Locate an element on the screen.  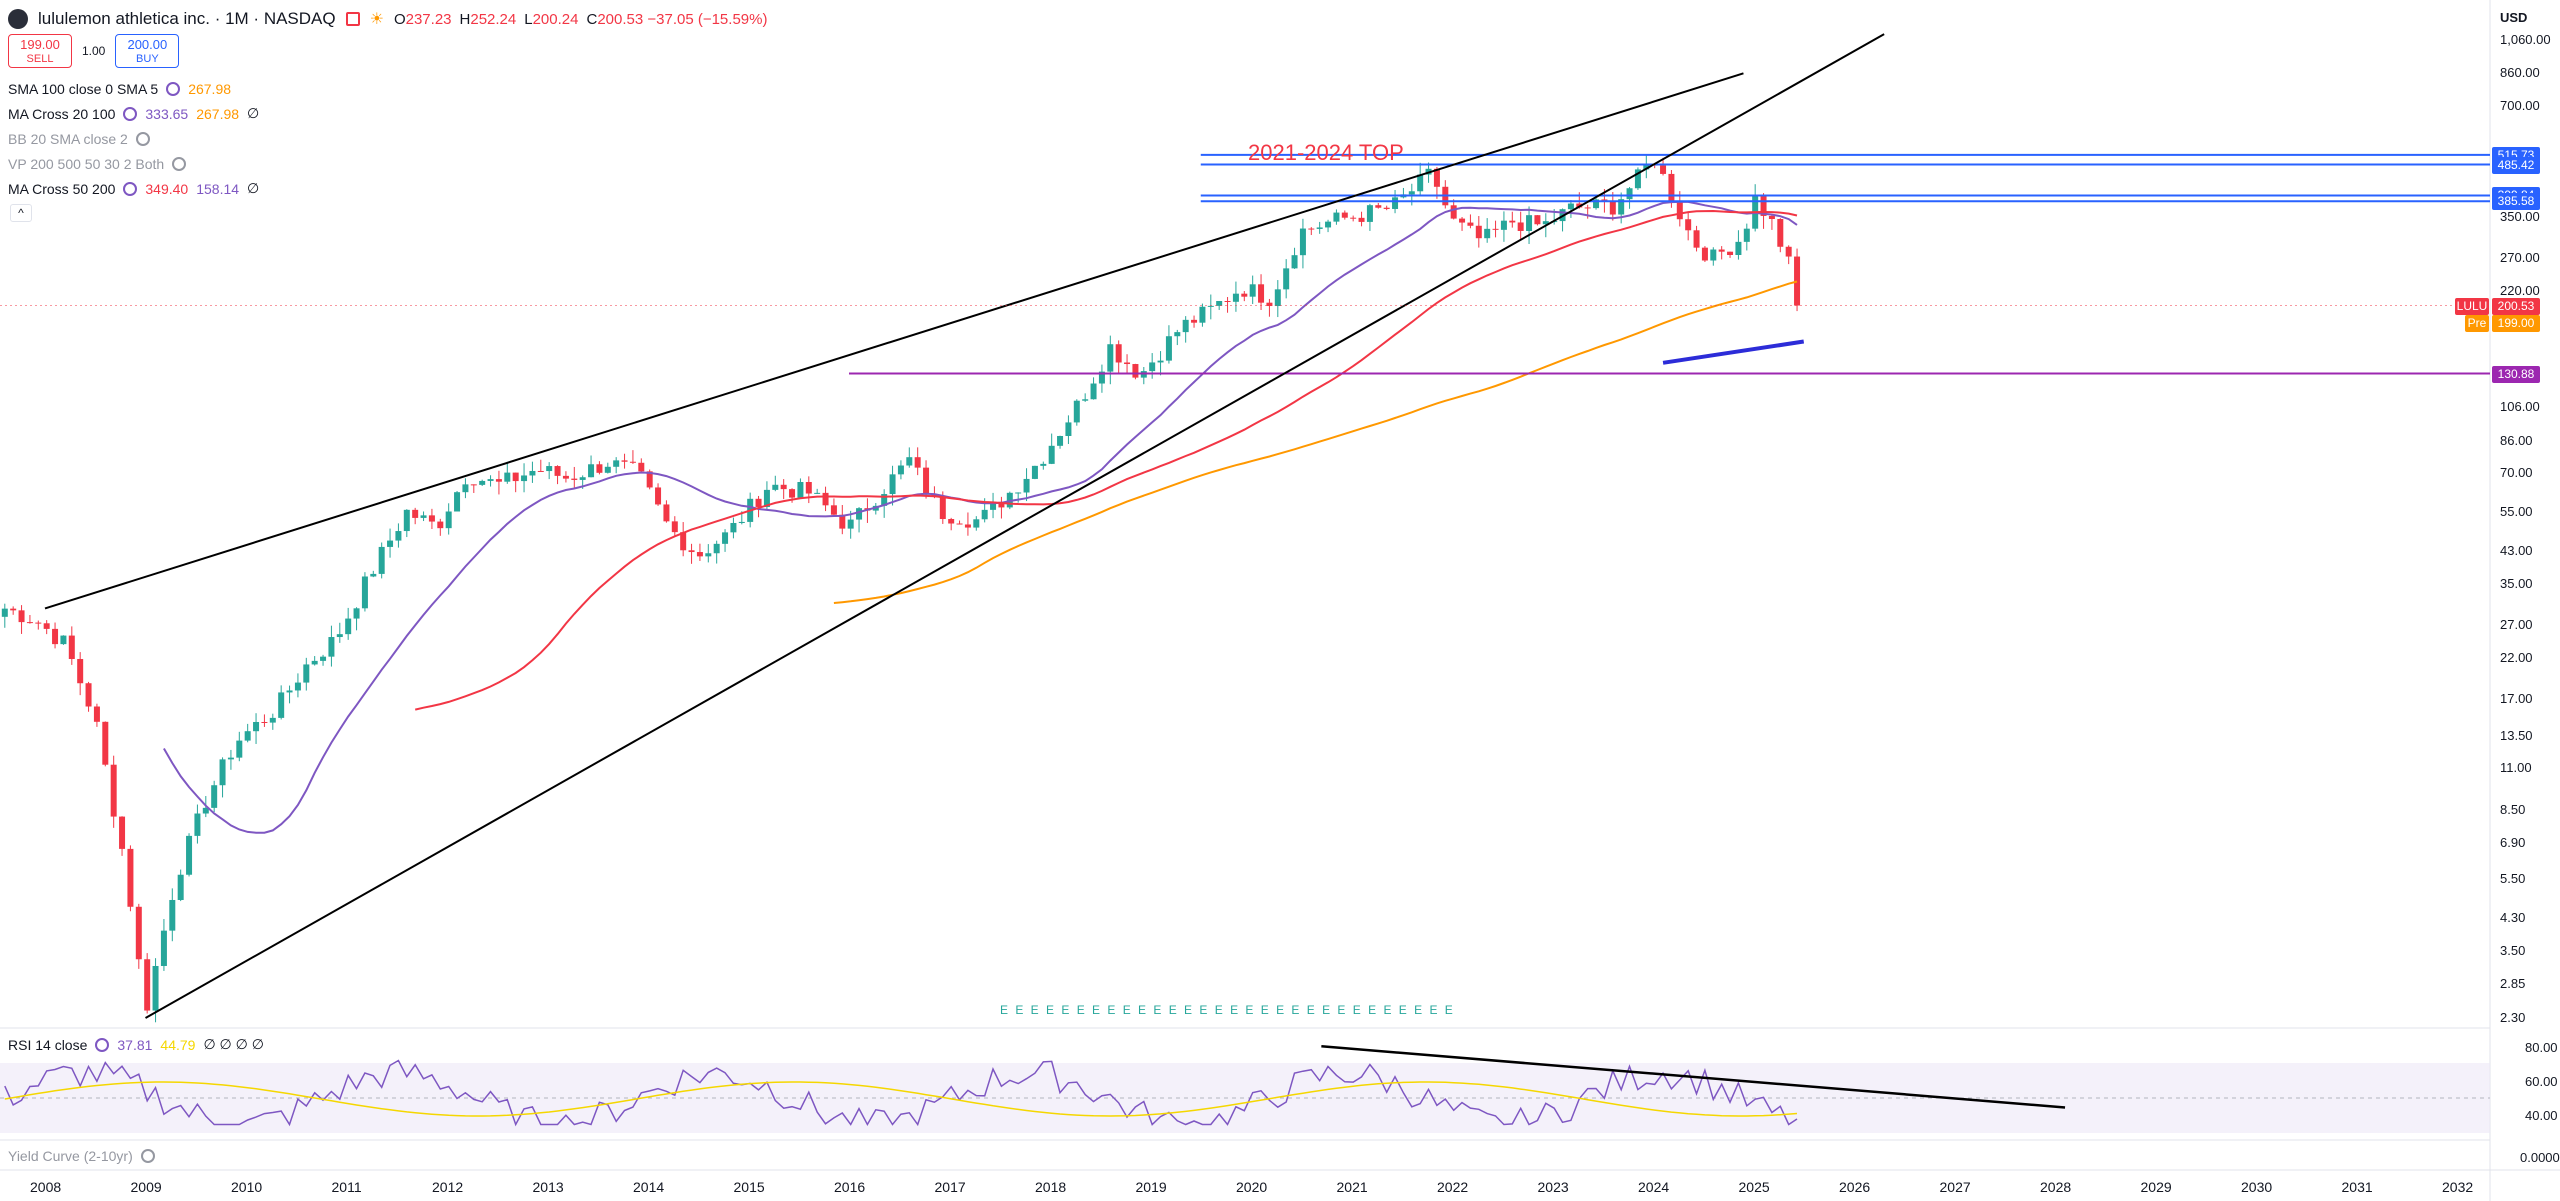
price-tick-label: 55.00 is located at coordinates (2516, 511).